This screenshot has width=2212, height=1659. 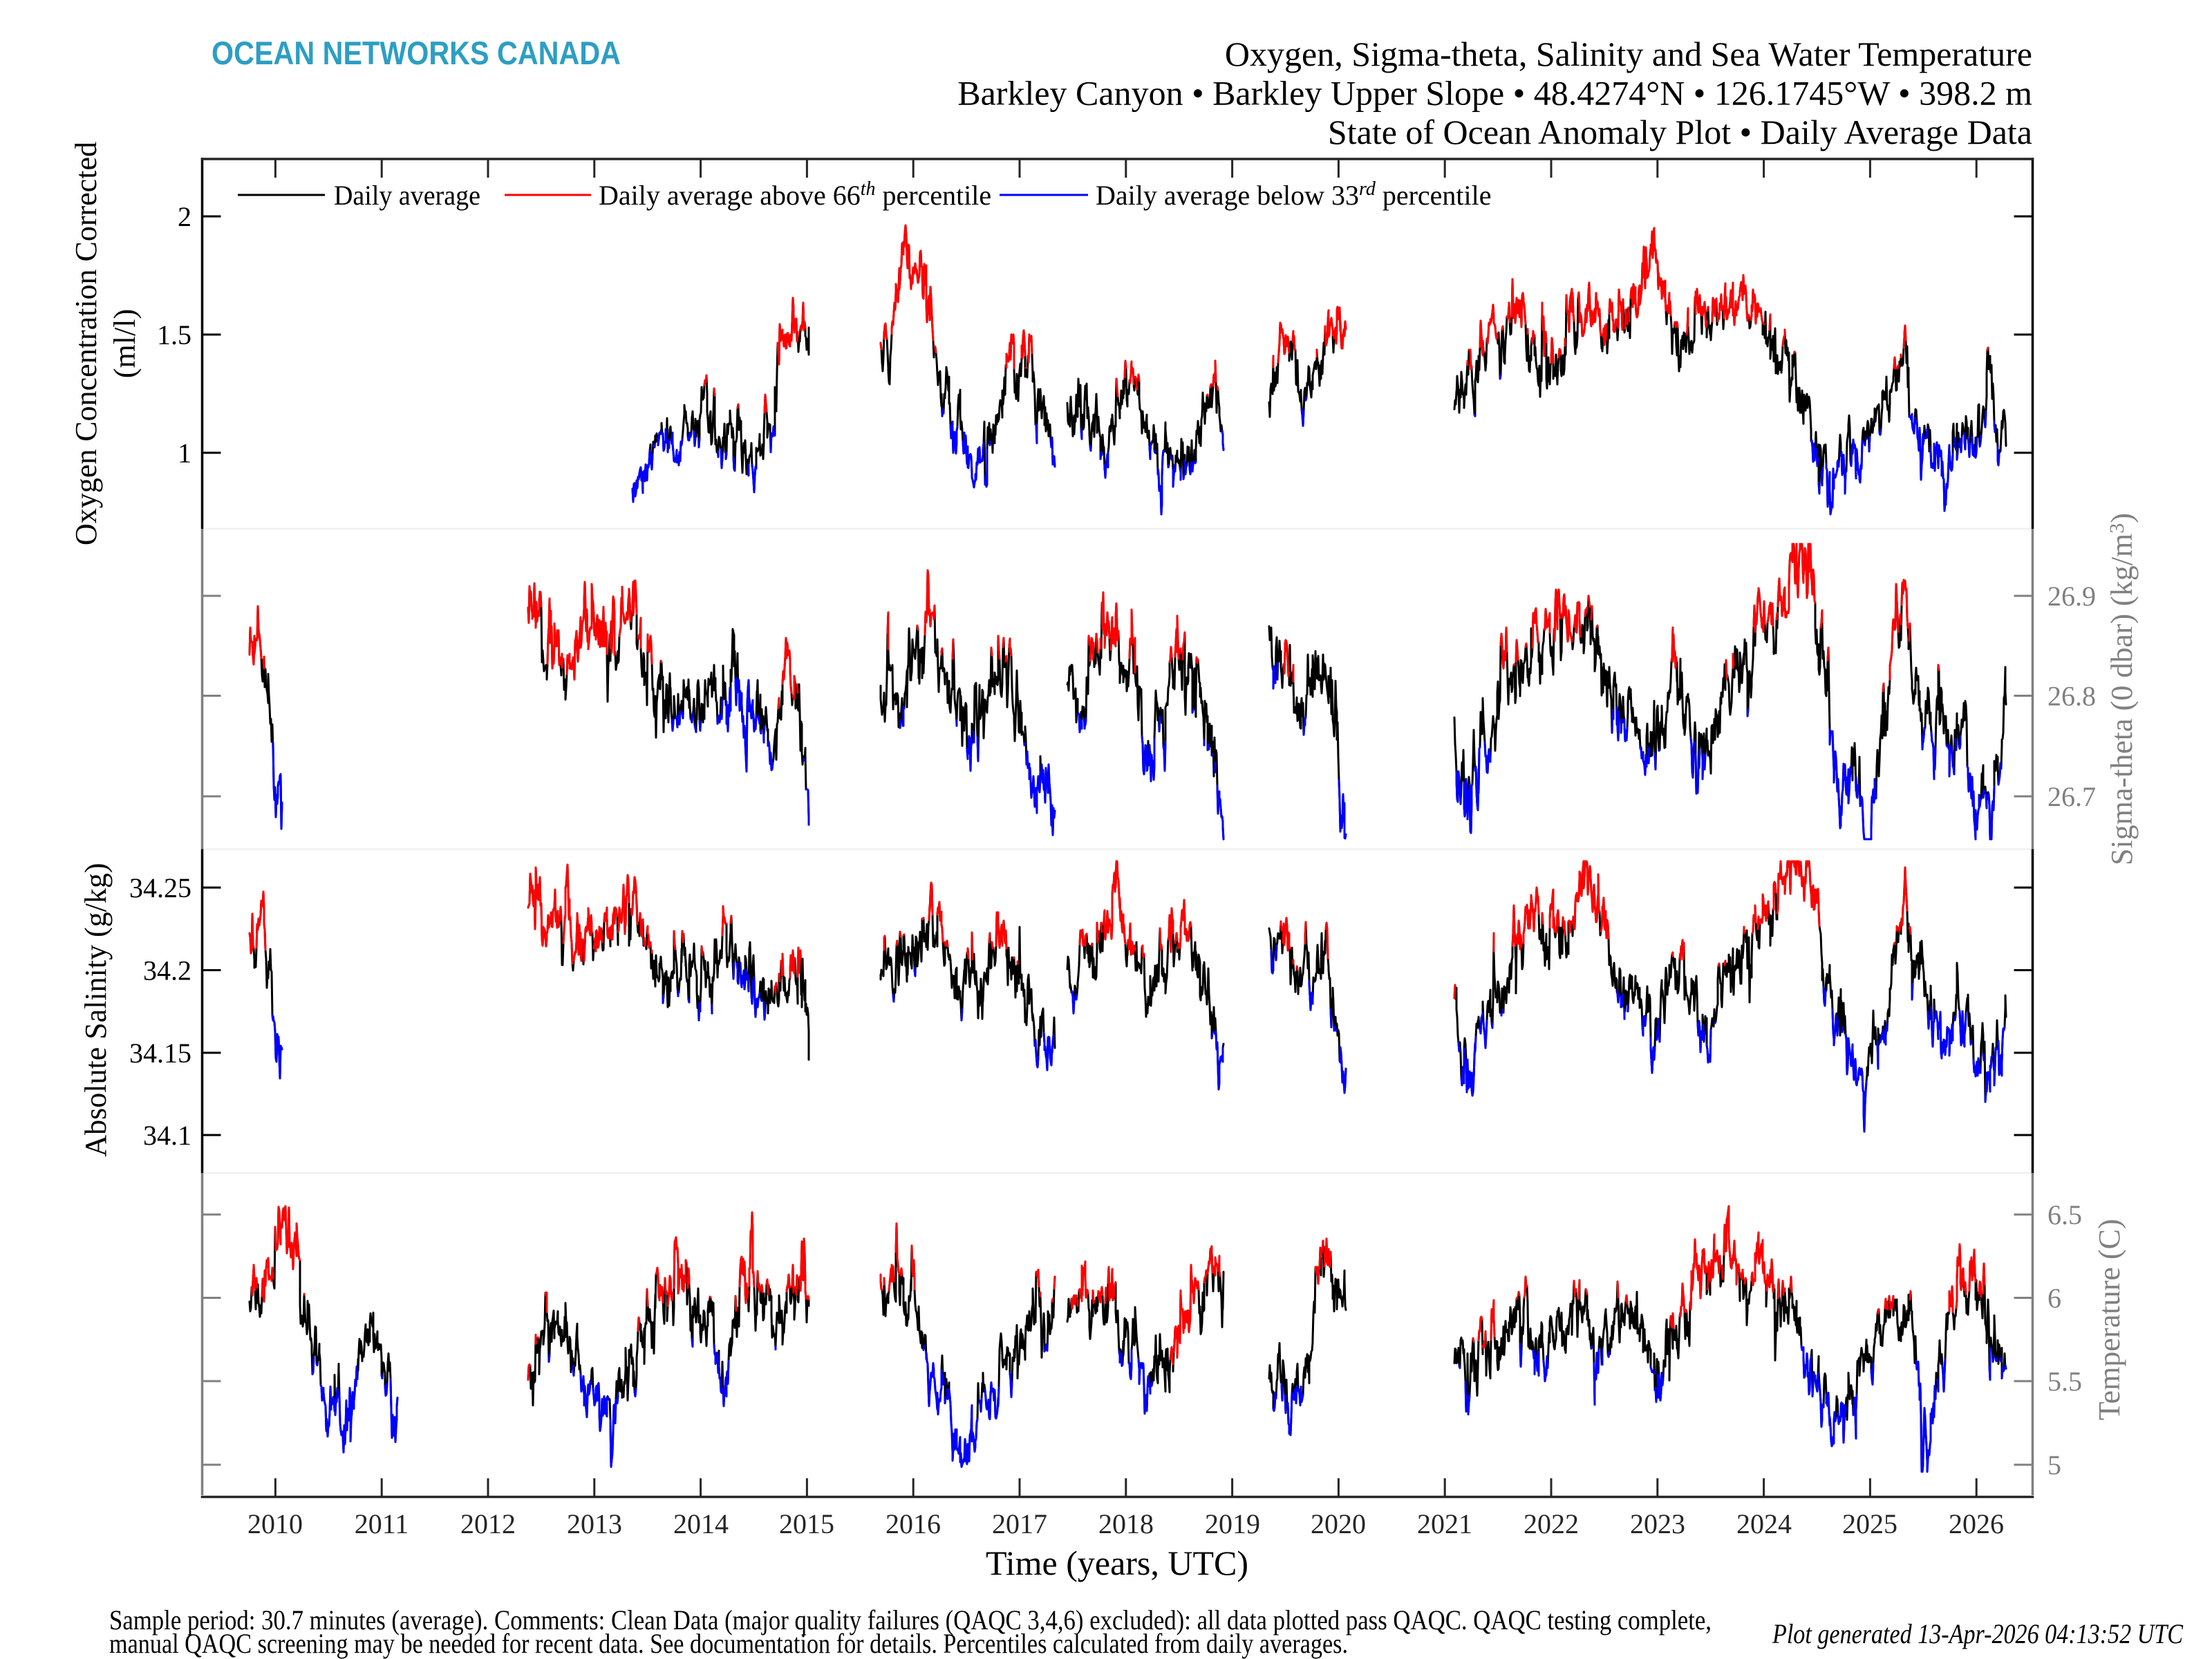 What do you see at coordinates (1657, 1523) in the screenshot?
I see `svg-text: 2023` at bounding box center [1657, 1523].